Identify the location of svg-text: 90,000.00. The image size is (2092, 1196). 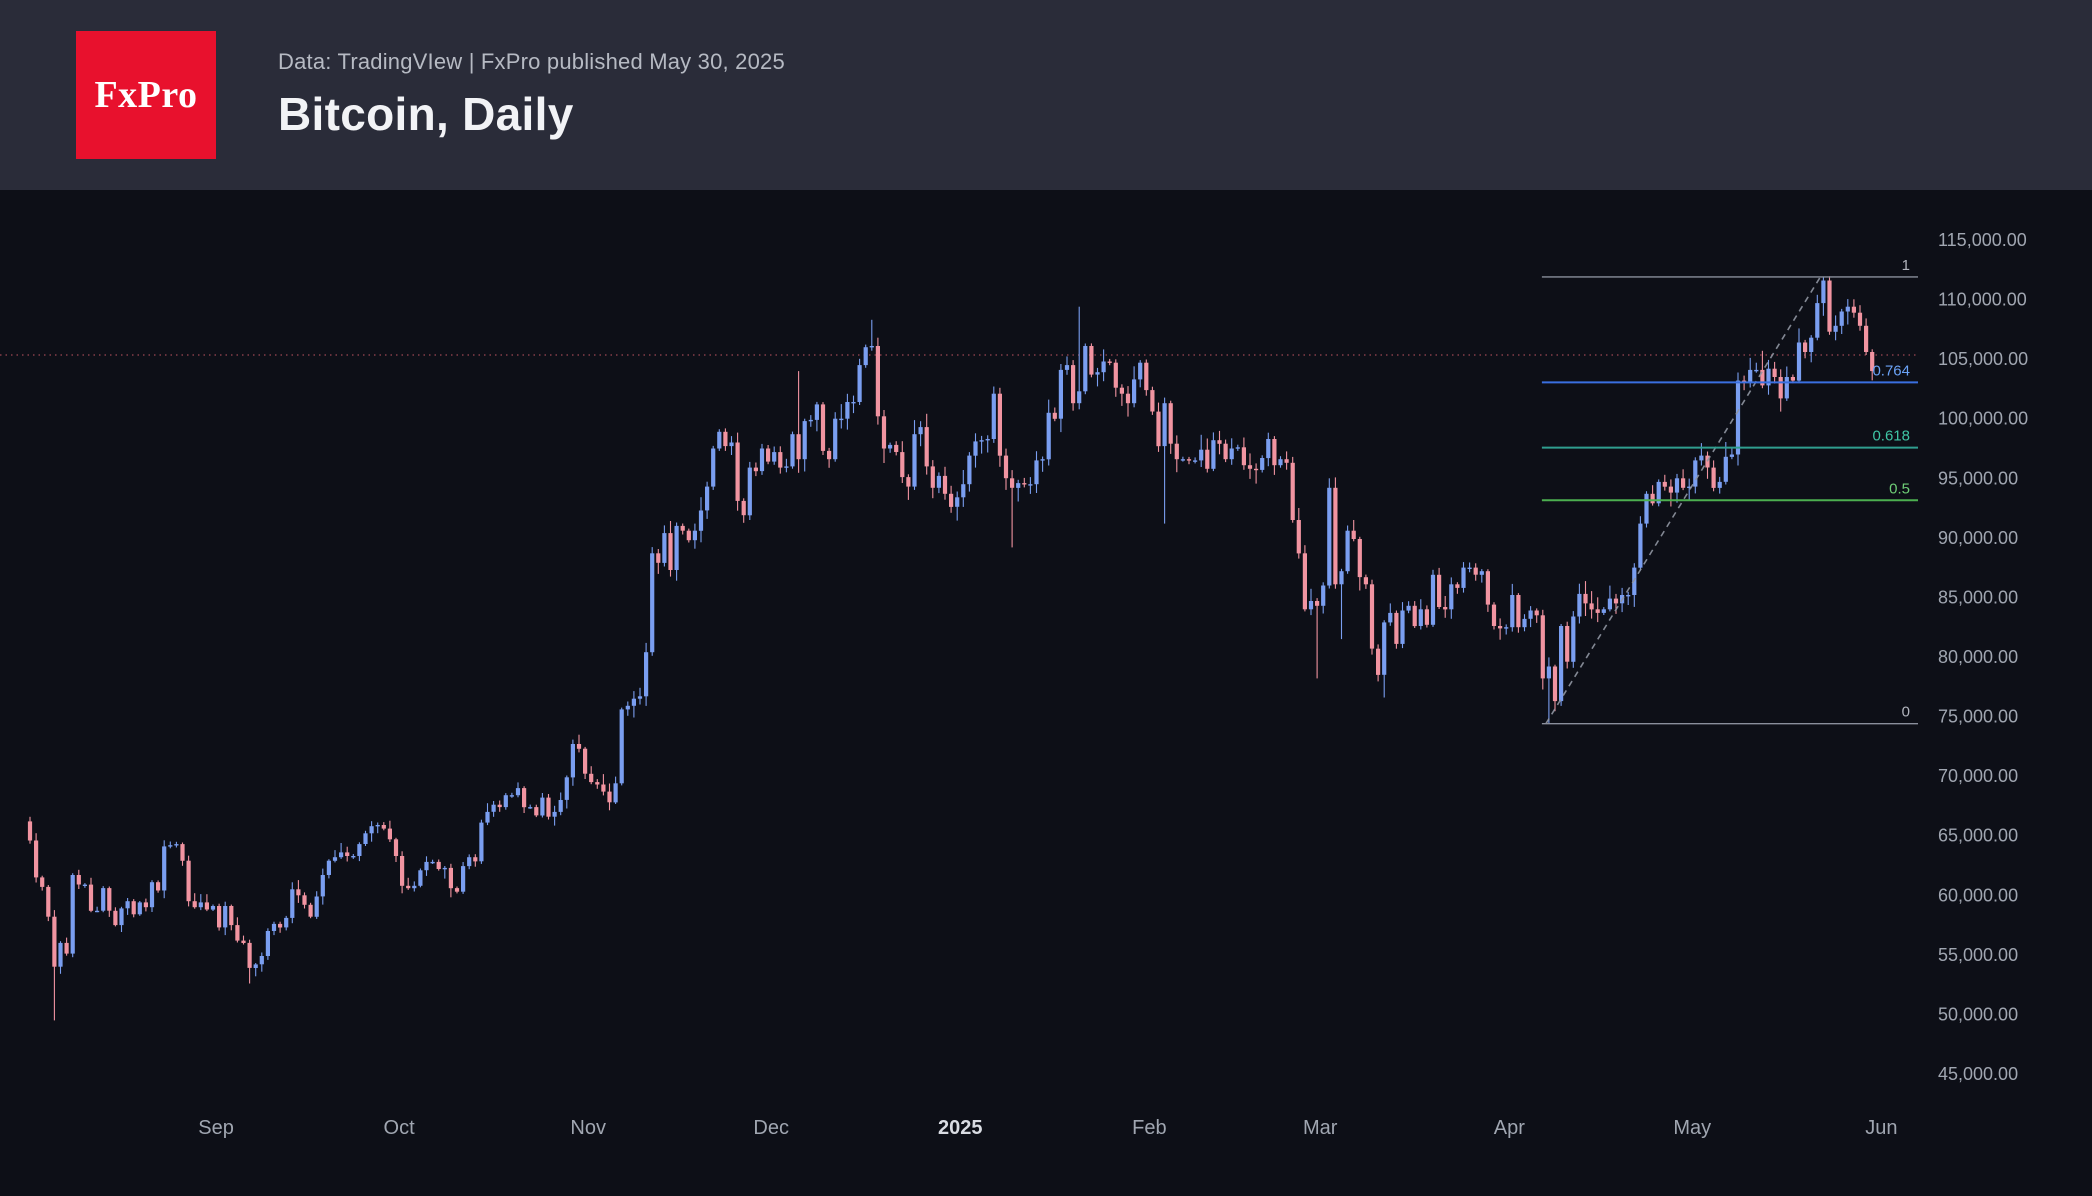
(1978, 538).